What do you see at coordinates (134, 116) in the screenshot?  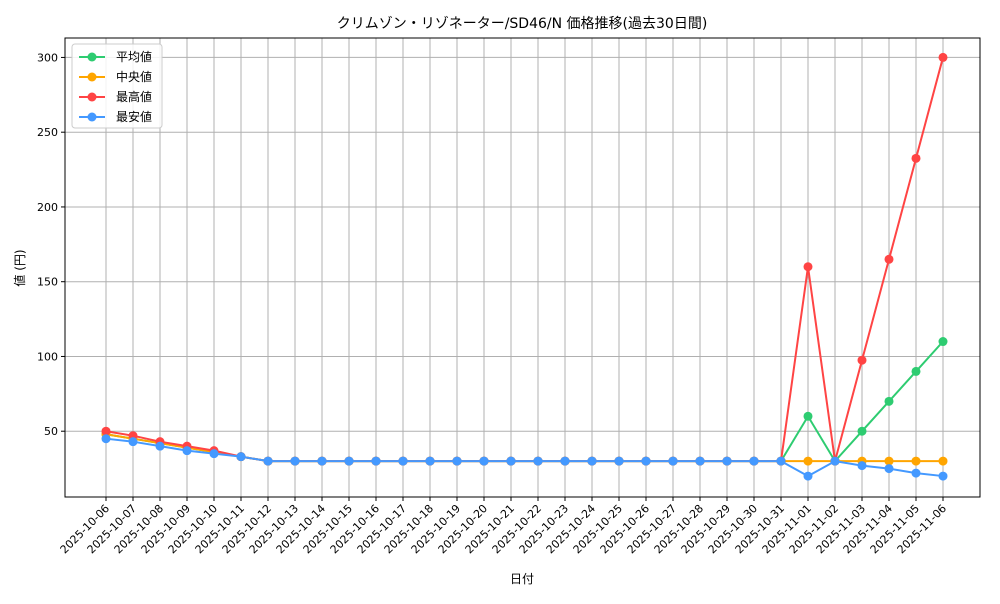 I see `legend-label: 最安値` at bounding box center [134, 116].